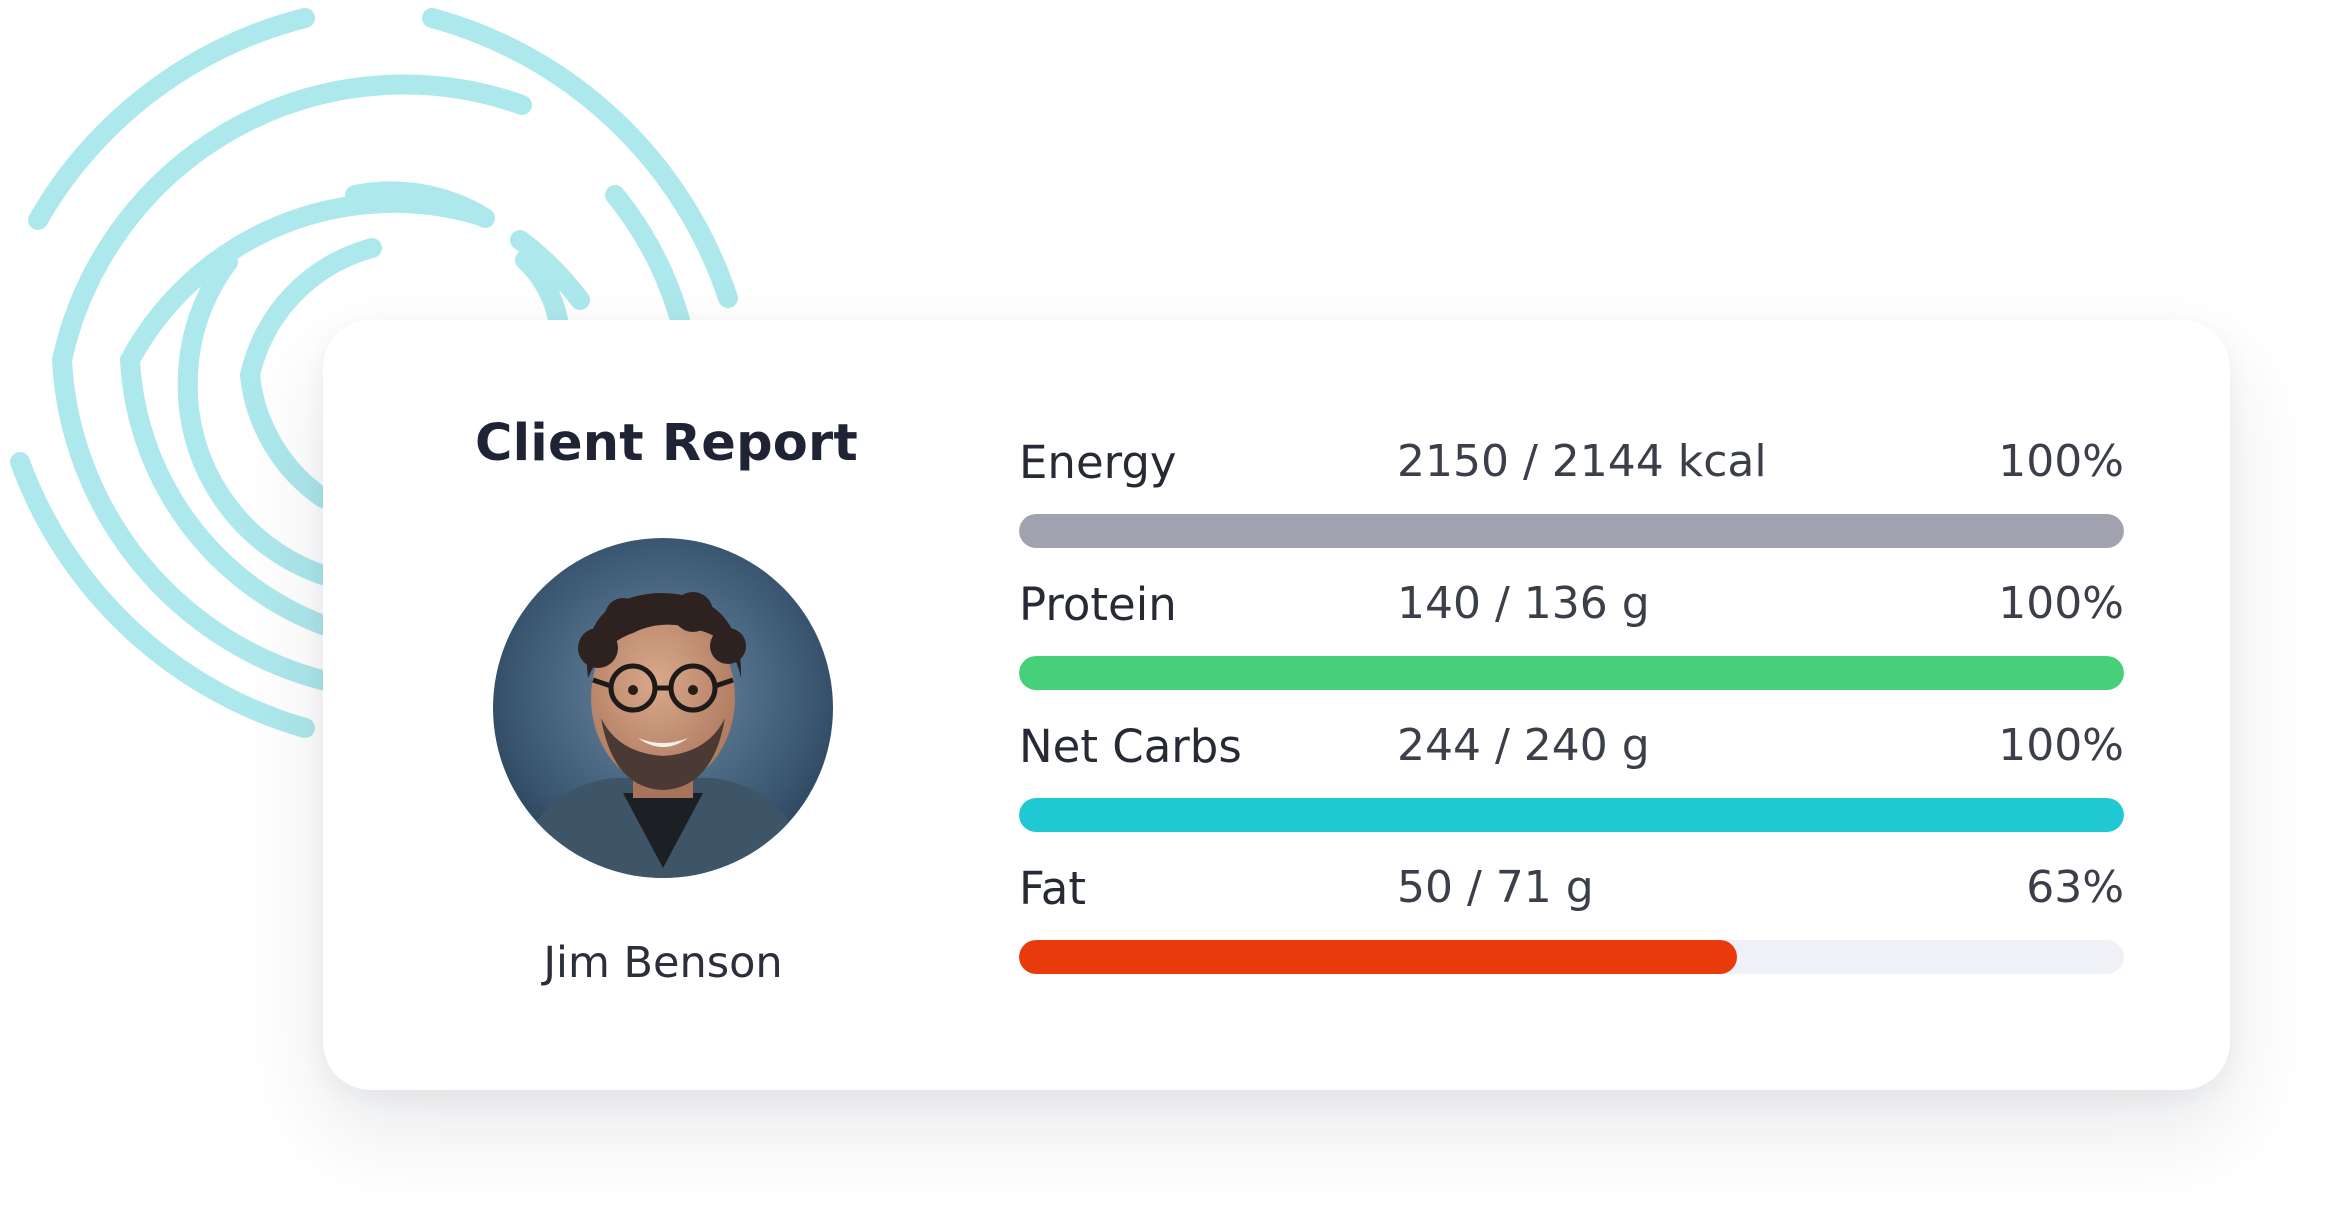 The image size is (2332, 1224). What do you see at coordinates (666, 443) in the screenshot?
I see `page-title: Client Report` at bounding box center [666, 443].